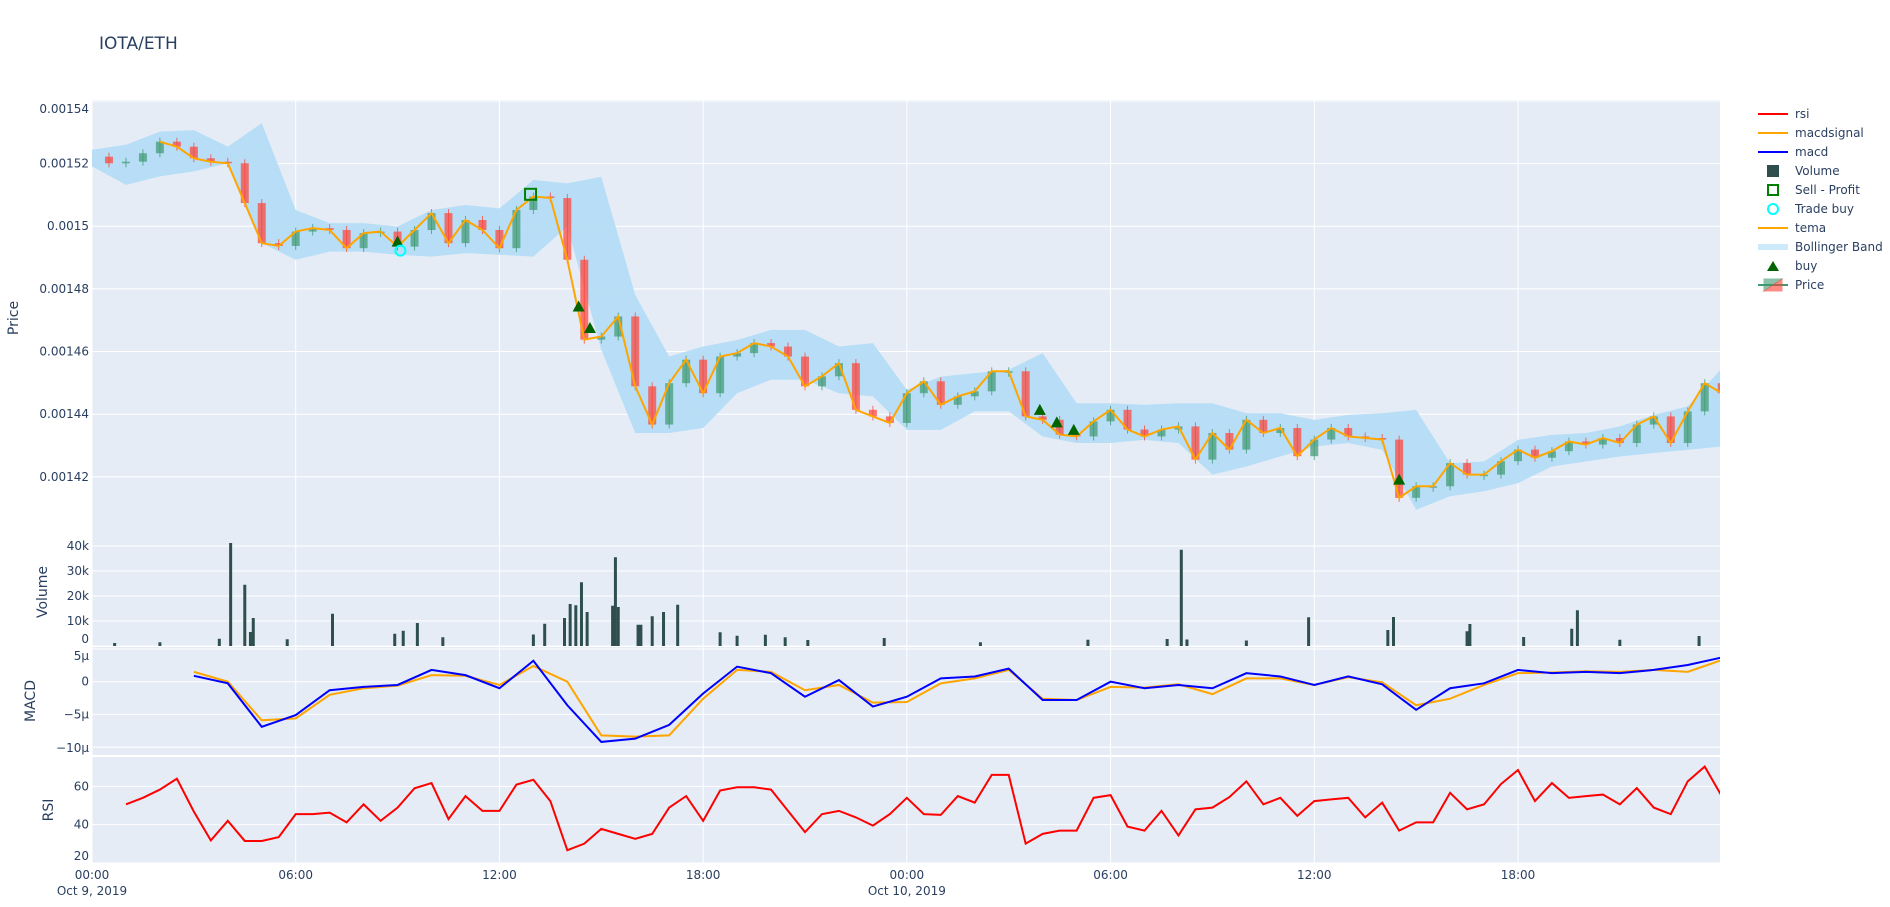  Describe the element at coordinates (906, 810) in the screenshot. I see `rsi-plot-area` at that location.